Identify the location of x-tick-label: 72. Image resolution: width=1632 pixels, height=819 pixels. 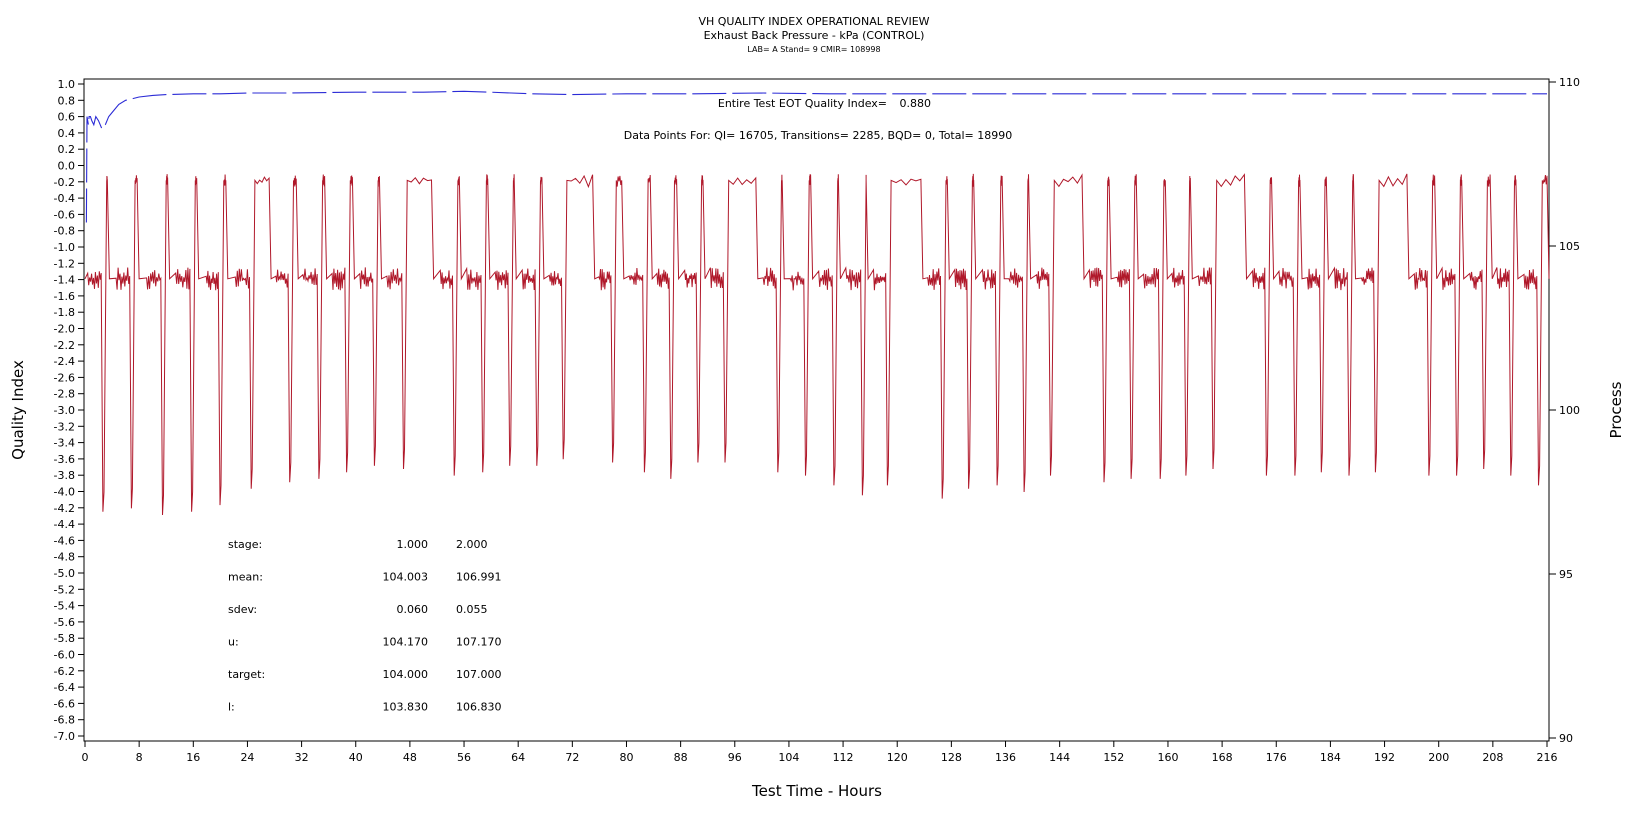
(572, 757).